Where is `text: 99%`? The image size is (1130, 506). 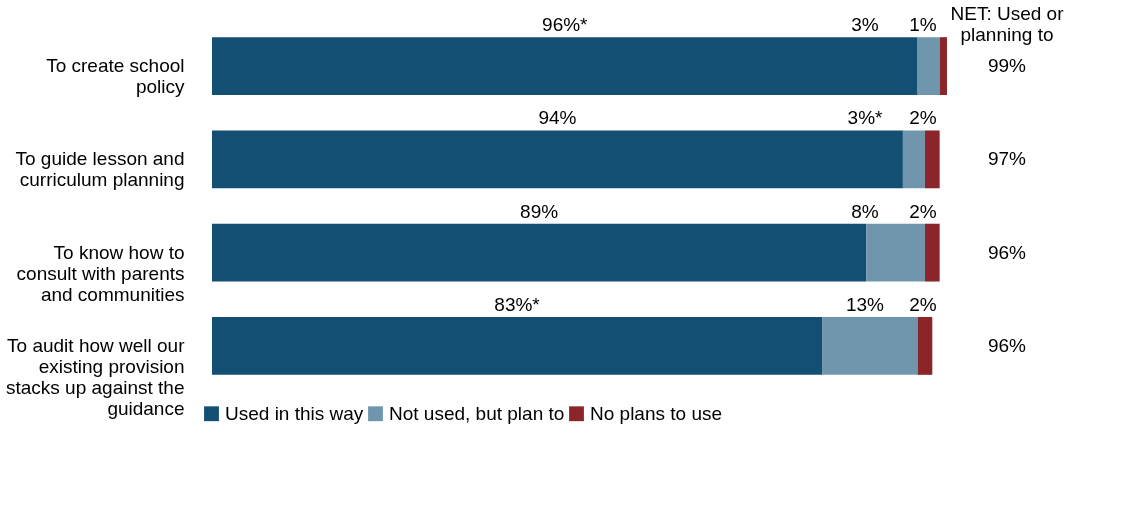 text: 99% is located at coordinates (1007, 66).